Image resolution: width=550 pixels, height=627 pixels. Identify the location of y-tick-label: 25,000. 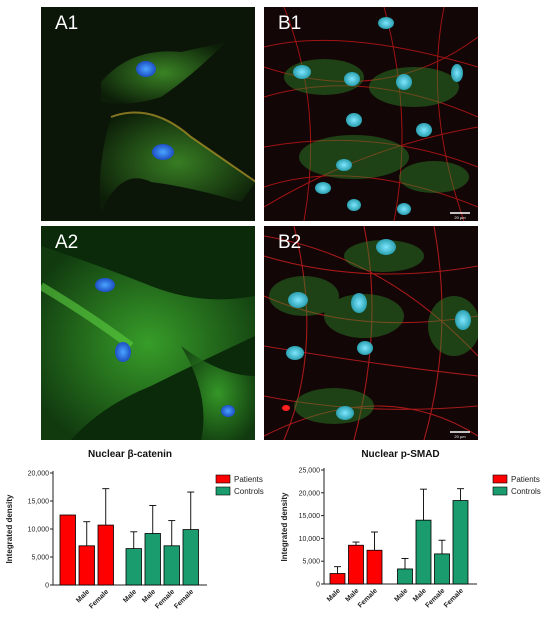
(310, 471).